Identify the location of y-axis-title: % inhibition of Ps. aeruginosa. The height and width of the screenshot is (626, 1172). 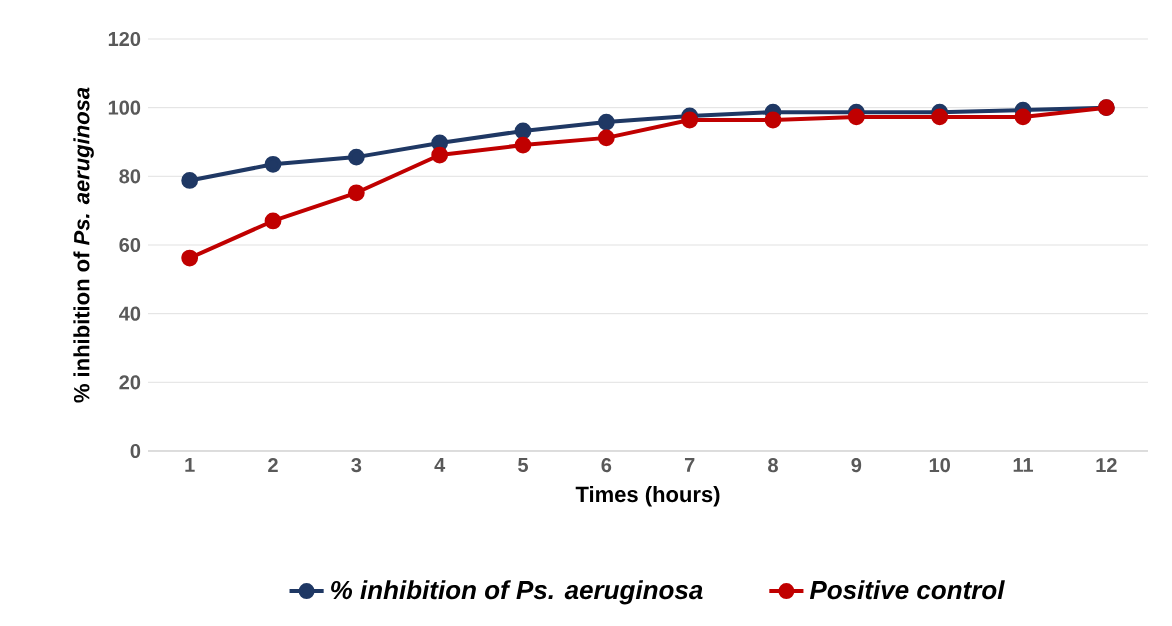
(83, 245).